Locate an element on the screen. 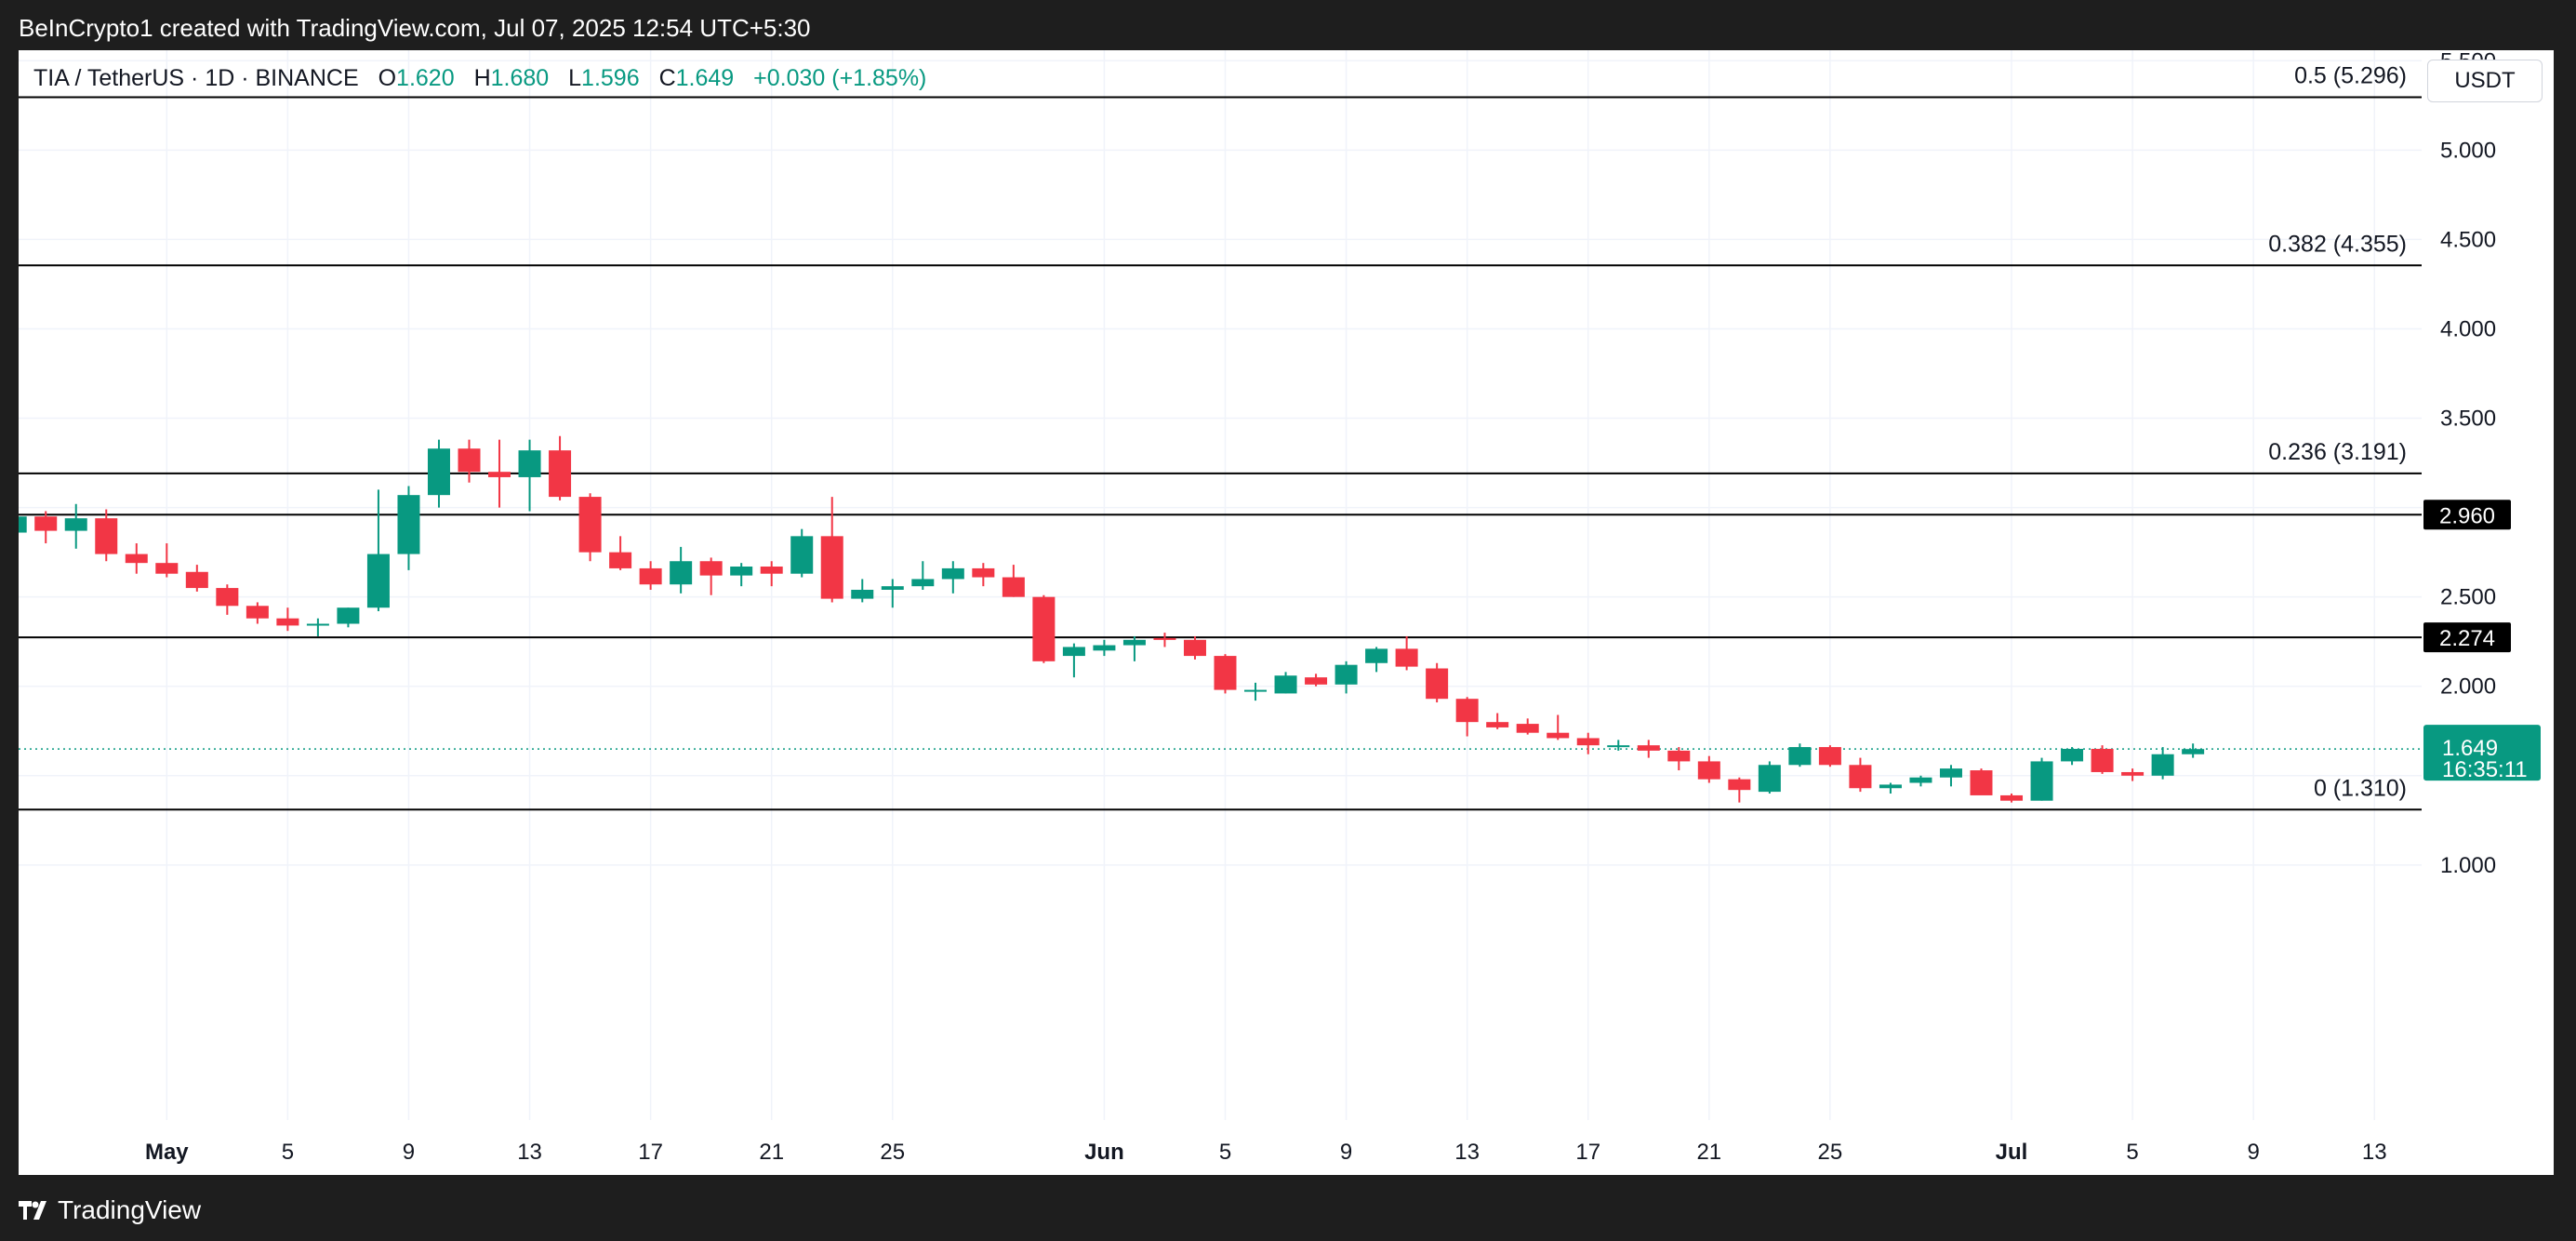 The width and height of the screenshot is (2576, 1241). close-key: C is located at coordinates (667, 78).